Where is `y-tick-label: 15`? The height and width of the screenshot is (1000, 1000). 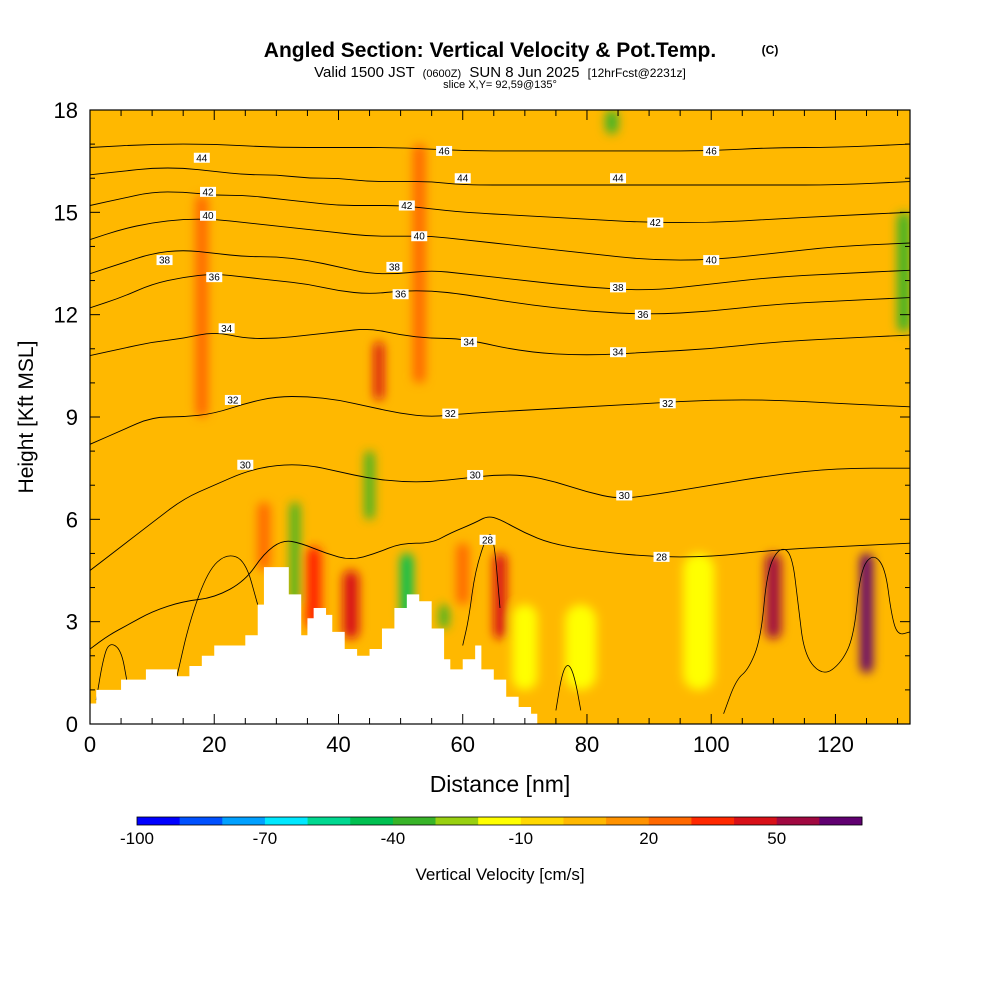
y-tick-label: 15 is located at coordinates (66, 212).